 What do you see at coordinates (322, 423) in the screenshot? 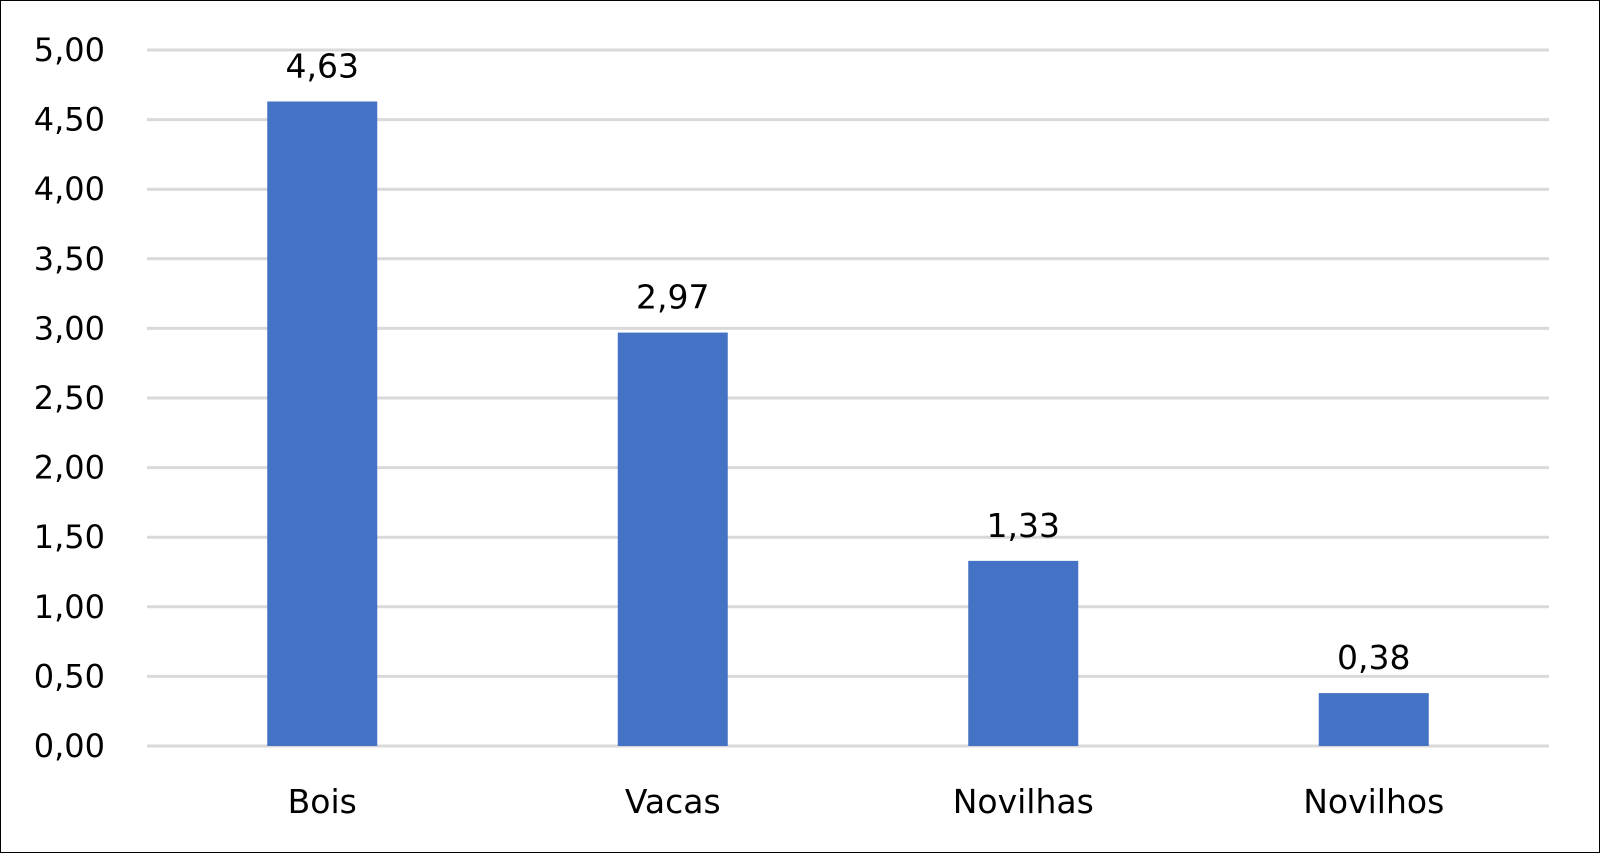
I see `bar-bois` at bounding box center [322, 423].